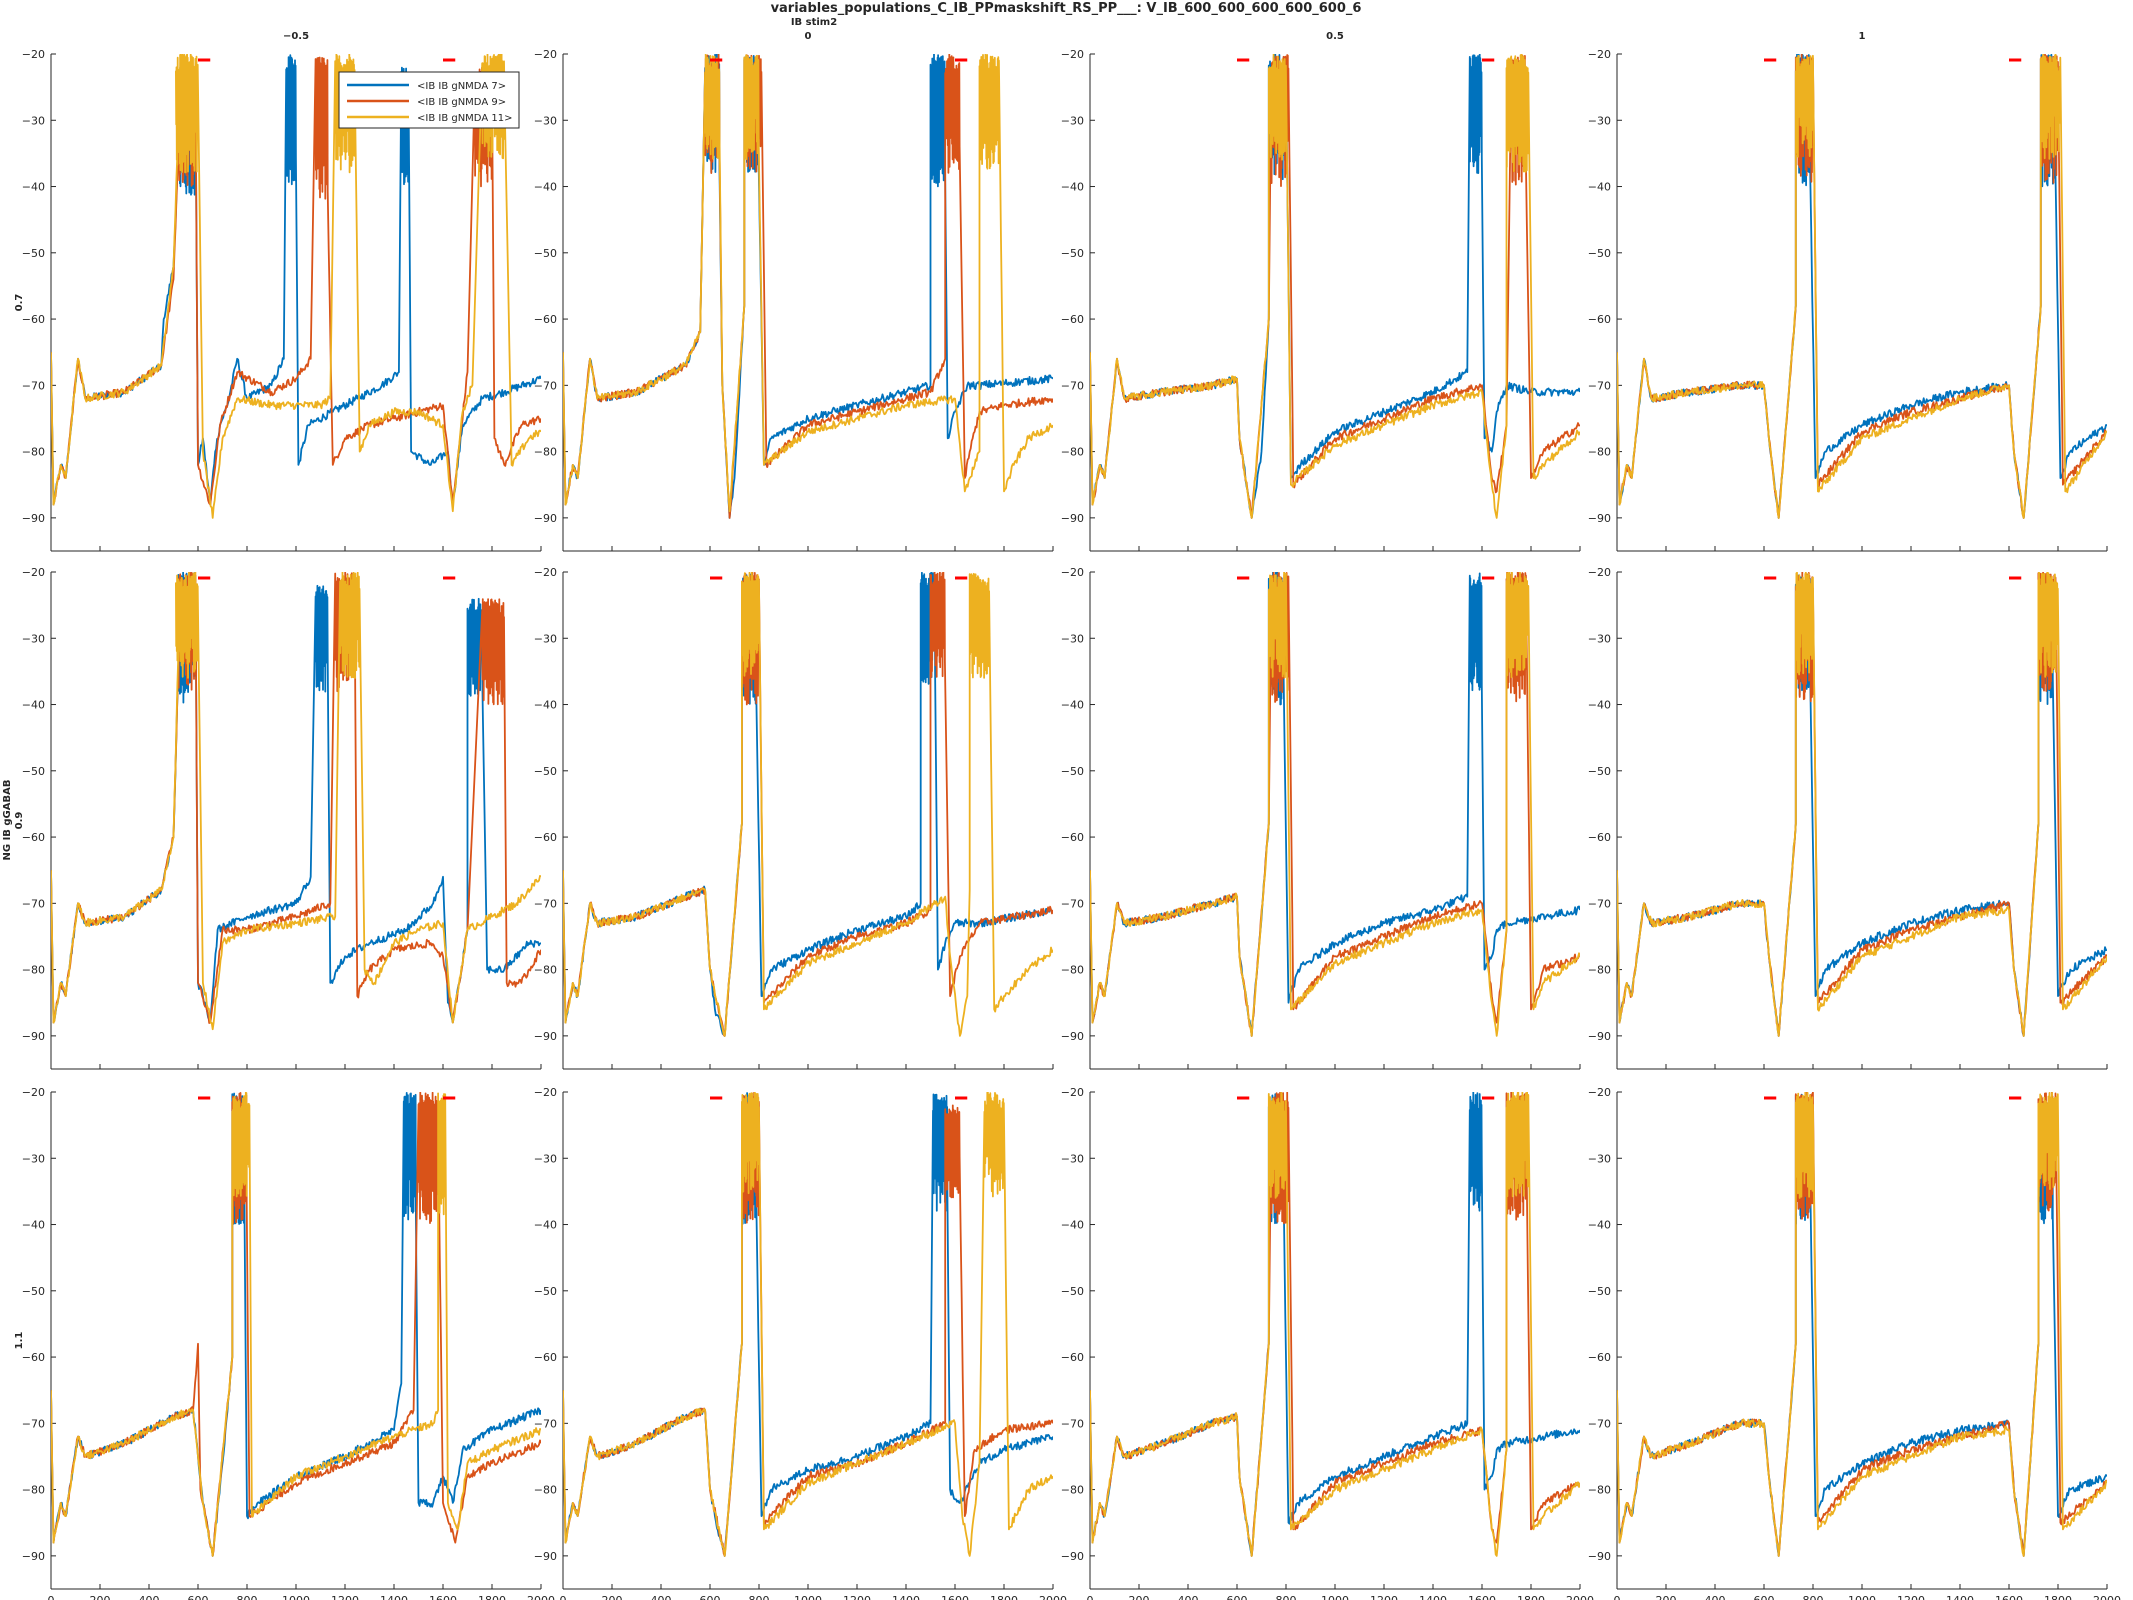  I want to click on x-tick-label: 800, so click(1286, 1597).